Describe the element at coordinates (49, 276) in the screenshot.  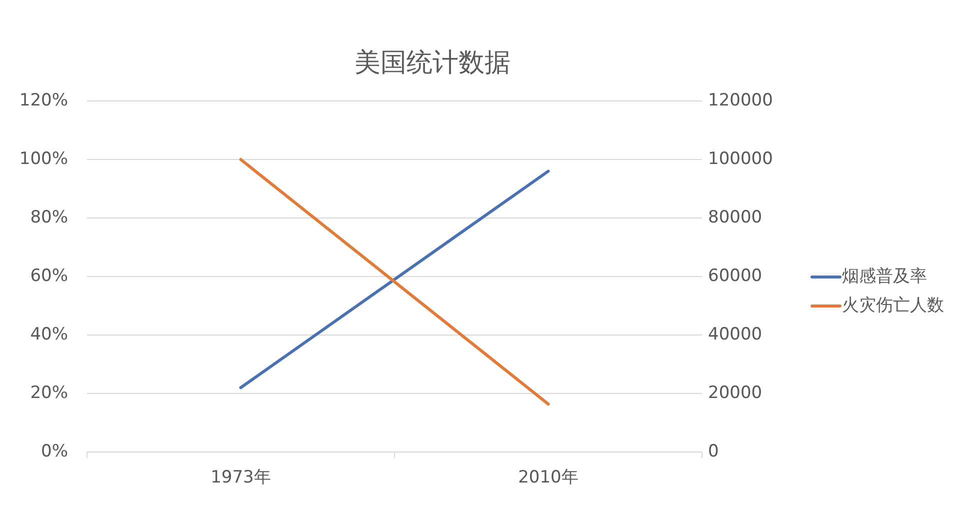
I see `y-tick-label: 60%` at that location.